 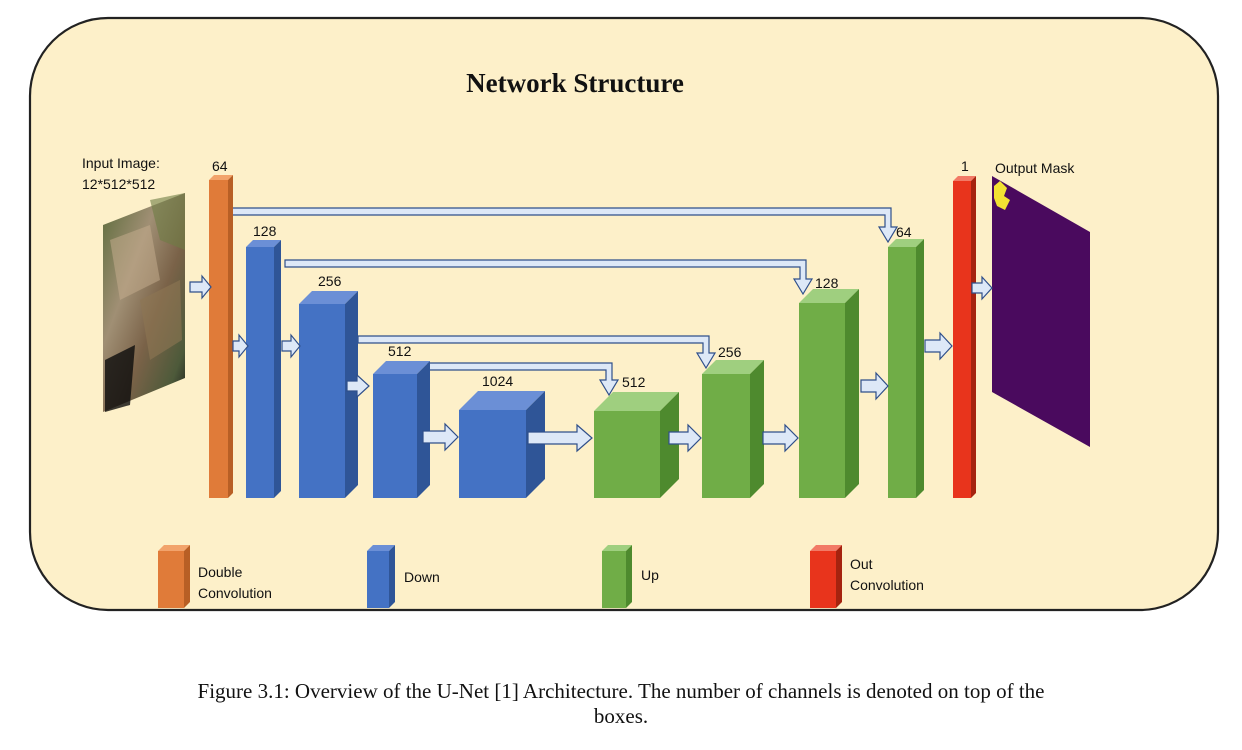 What do you see at coordinates (422, 577) in the screenshot?
I see `legend-label-down: Down` at bounding box center [422, 577].